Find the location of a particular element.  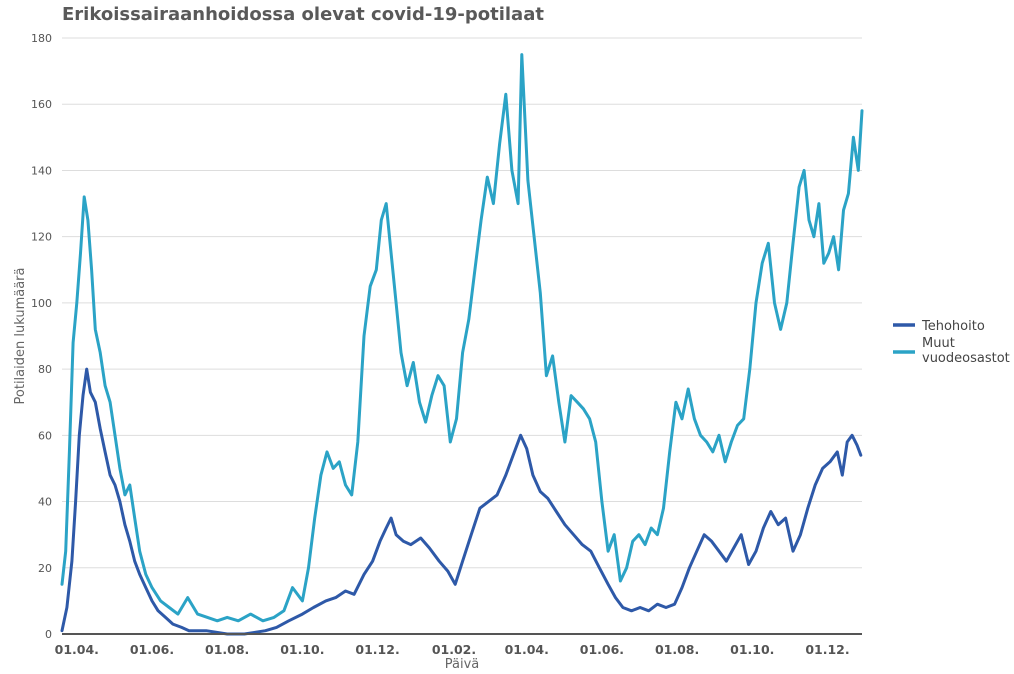

y-axis-ticks: 0 20 40 60 80 100 120 140 160 180 is located at coordinates (41, 336).